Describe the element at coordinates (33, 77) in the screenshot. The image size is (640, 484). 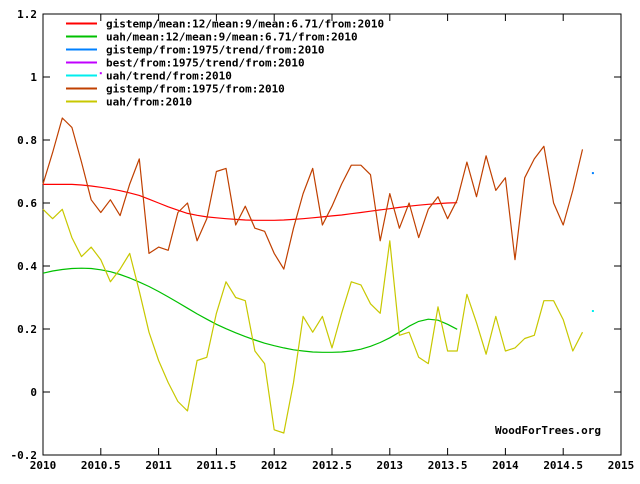
I see `y-tick-label: 1` at that location.